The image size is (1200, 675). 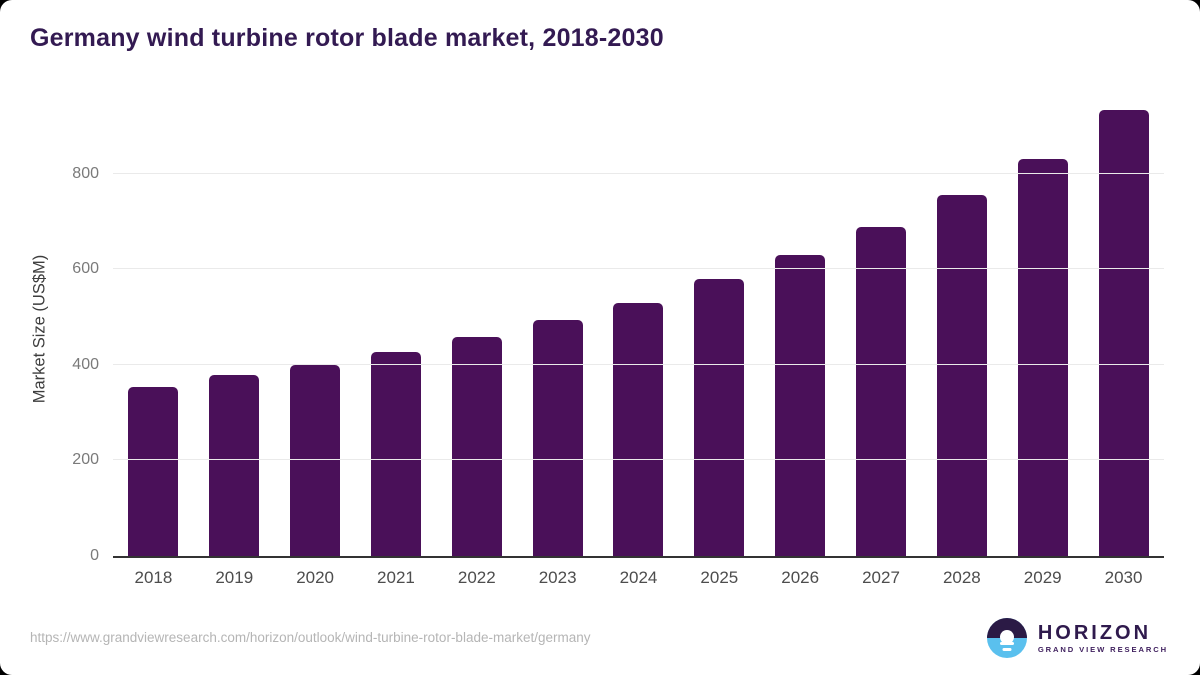 I want to click on horizon-logo: HORIZON GRAND VIEW RESEARCH, so click(x=1077, y=638).